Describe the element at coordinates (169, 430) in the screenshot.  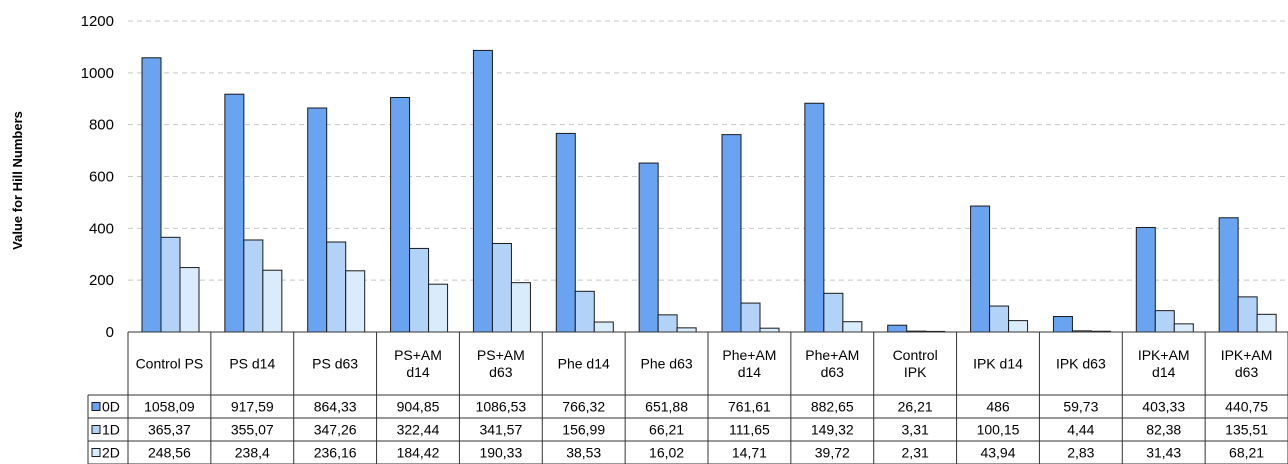
I see `data-label: 365,37` at that location.